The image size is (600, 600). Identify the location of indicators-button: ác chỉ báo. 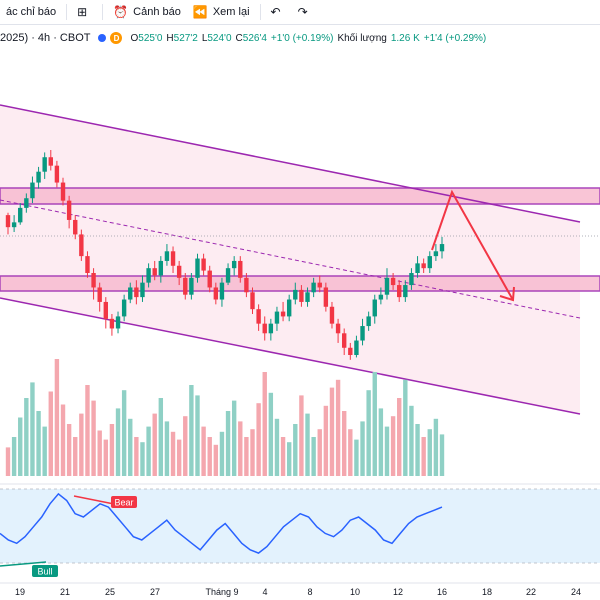
(31, 12).